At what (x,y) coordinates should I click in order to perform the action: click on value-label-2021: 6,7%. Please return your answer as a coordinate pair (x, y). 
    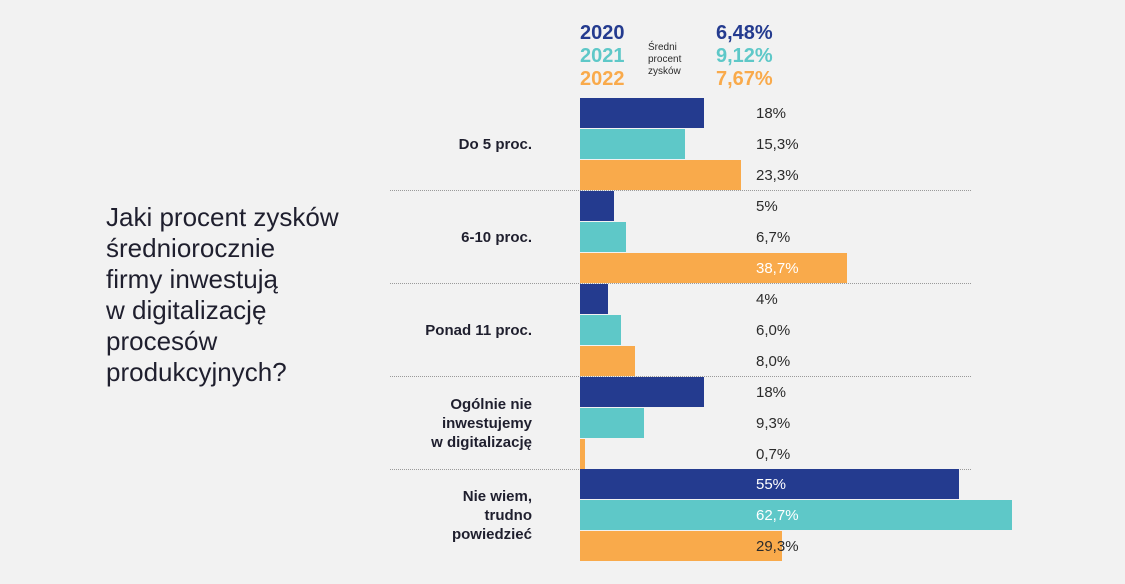
    Looking at the image, I should click on (773, 237).